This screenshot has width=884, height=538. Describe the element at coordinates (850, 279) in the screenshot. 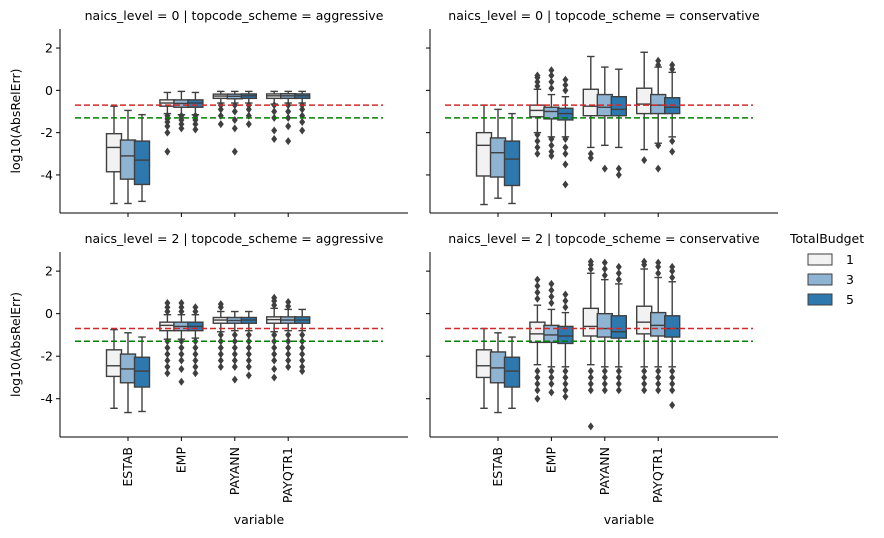

I see `legend-label-3: 3` at that location.